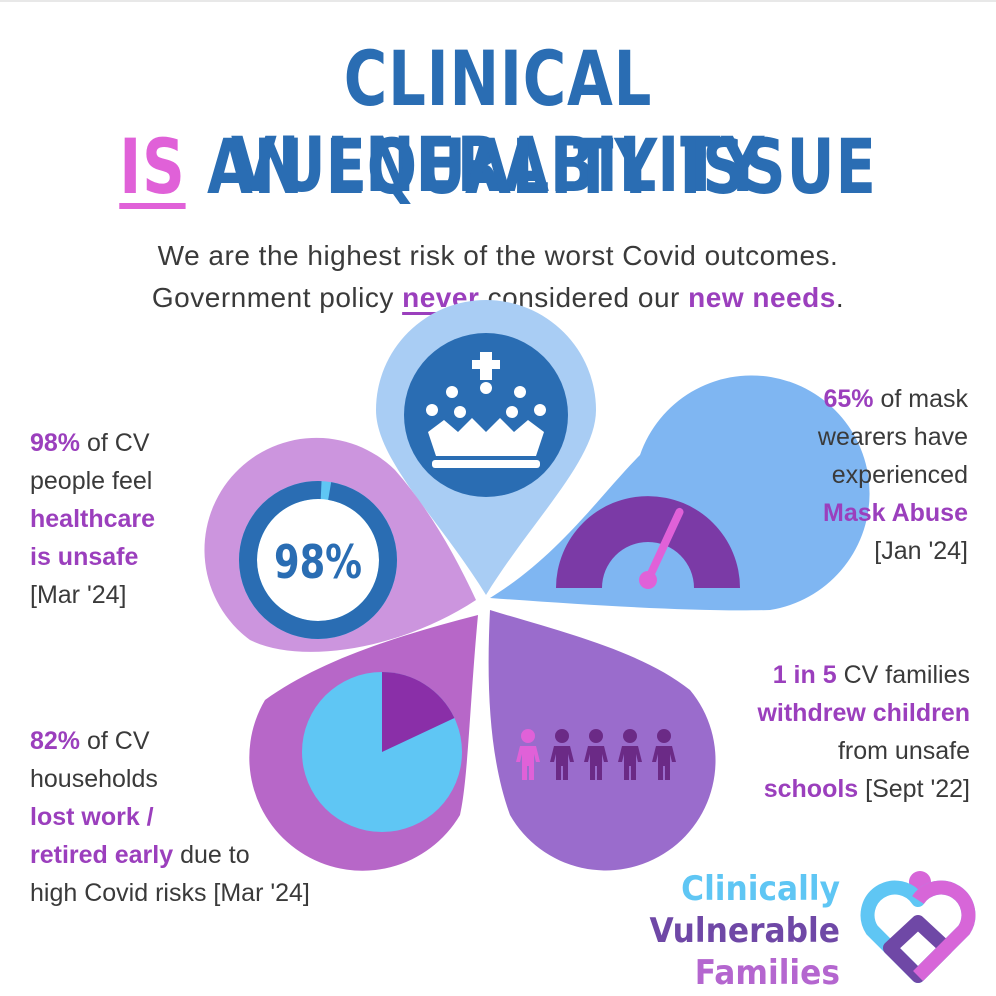 Image resolution: width=996 pixels, height=996 pixels. What do you see at coordinates (762, 297) in the screenshot?
I see `subtitle-new-needs: new needs` at bounding box center [762, 297].